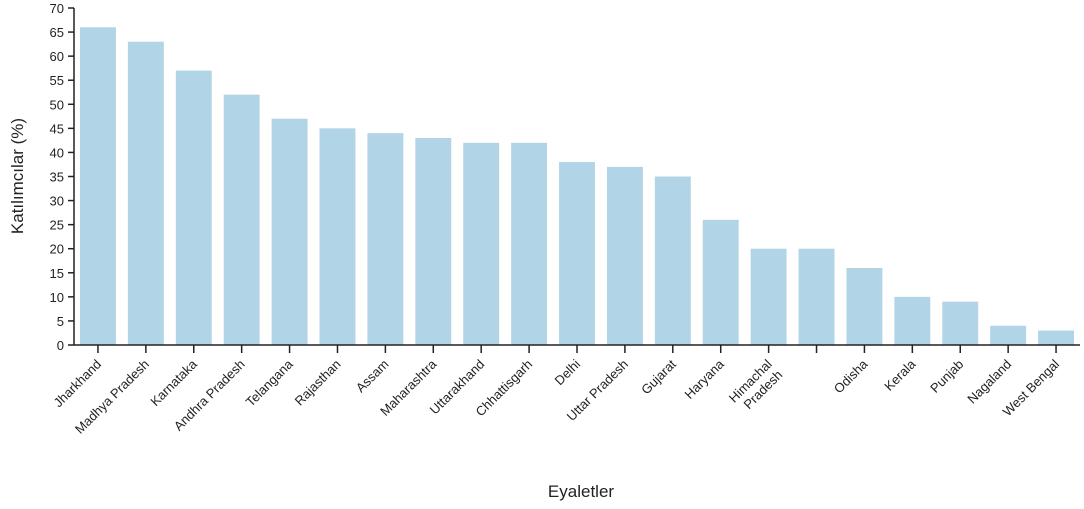 This screenshot has width=1084, height=509. I want to click on x-tick-label: Telangana, so click(270, 383).